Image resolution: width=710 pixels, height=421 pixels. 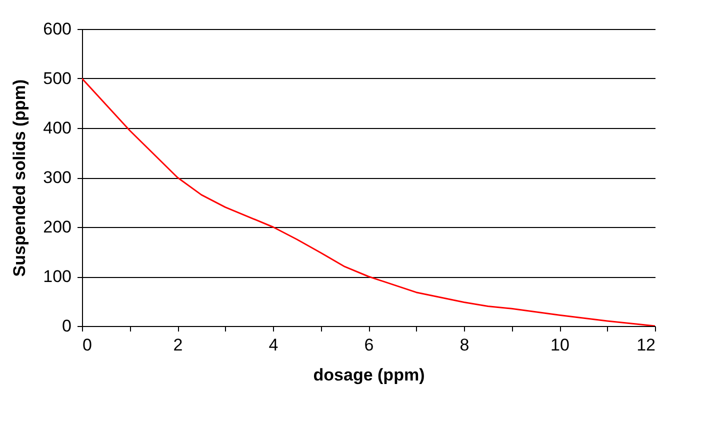 I want to click on x-tick-label: 4, so click(x=273, y=345).